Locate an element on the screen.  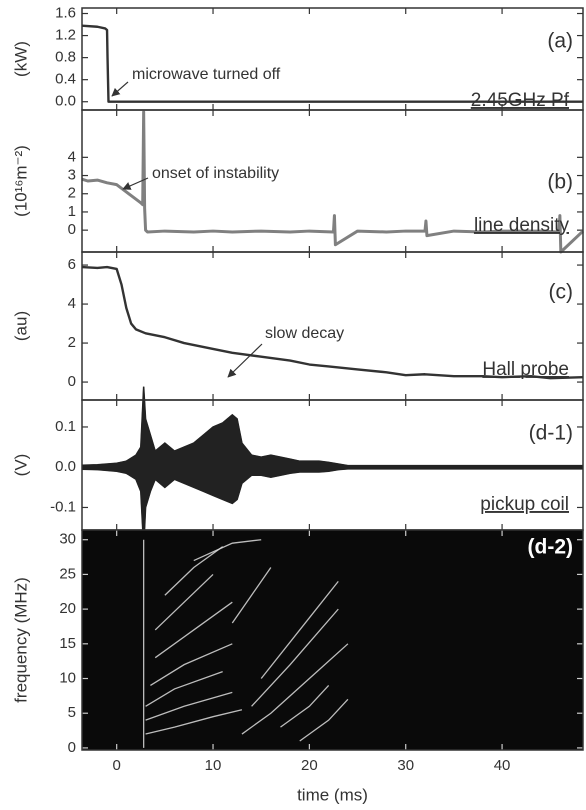
y-tick-label: 1.2 is located at coordinates (65, 35).